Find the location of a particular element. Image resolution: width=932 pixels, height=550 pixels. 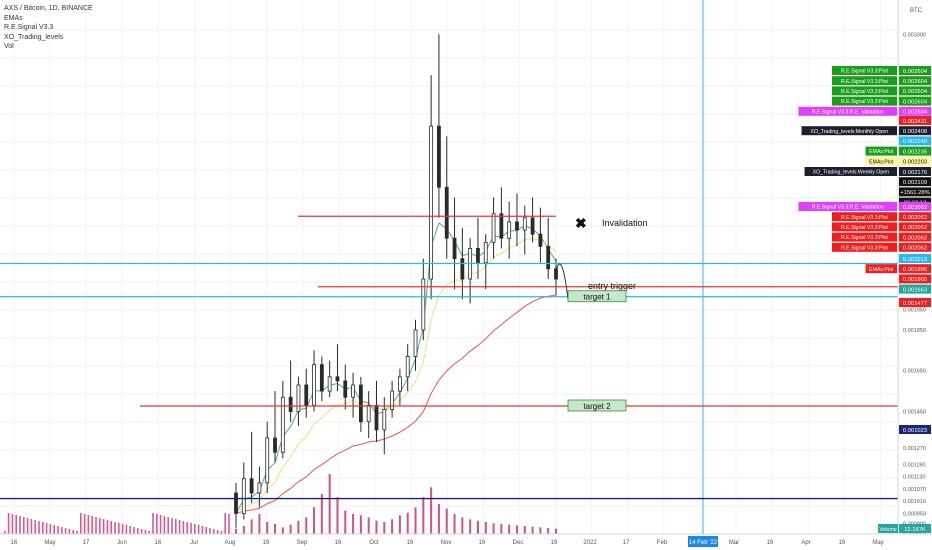

x-tick-label: Sep is located at coordinates (302, 543).